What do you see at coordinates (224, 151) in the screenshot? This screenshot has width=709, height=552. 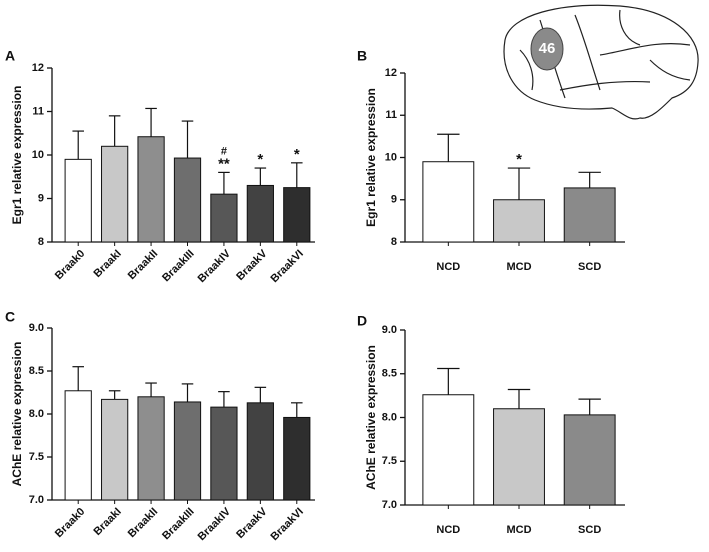 I see `significance-mark: #` at bounding box center [224, 151].